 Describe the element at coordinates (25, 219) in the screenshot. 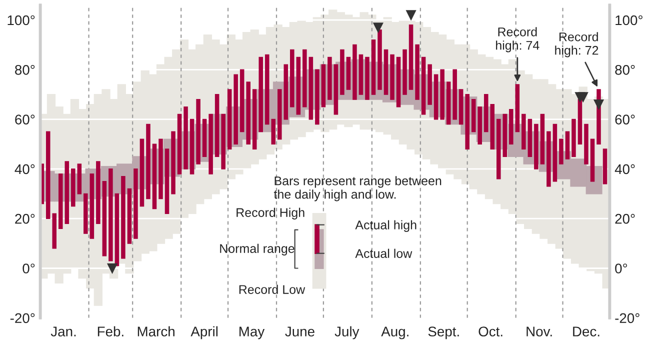

I see `y-tick-label: 20°` at that location.